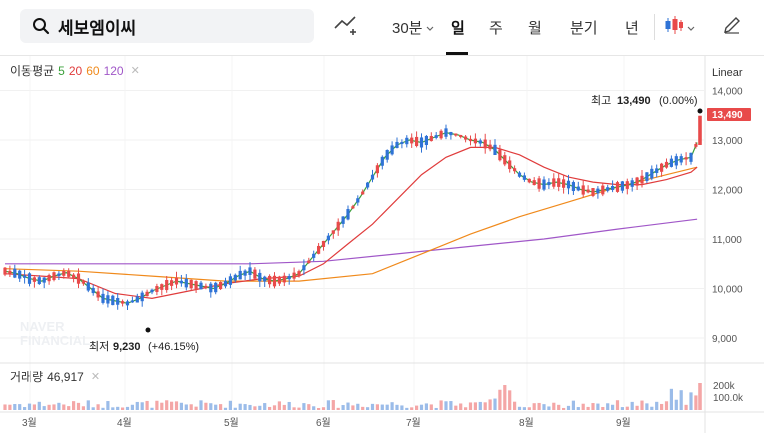 This screenshot has width=764, height=433. Describe the element at coordinates (457, 53) in the screenshot. I see `active-tab-indicator` at that location.